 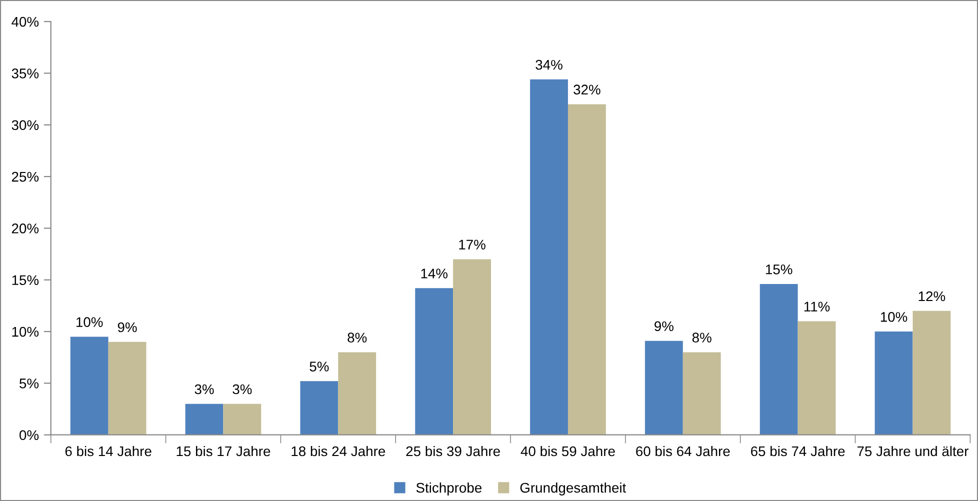 What do you see at coordinates (25, 21) in the screenshot?
I see `y-tick-label: 40%` at bounding box center [25, 21].